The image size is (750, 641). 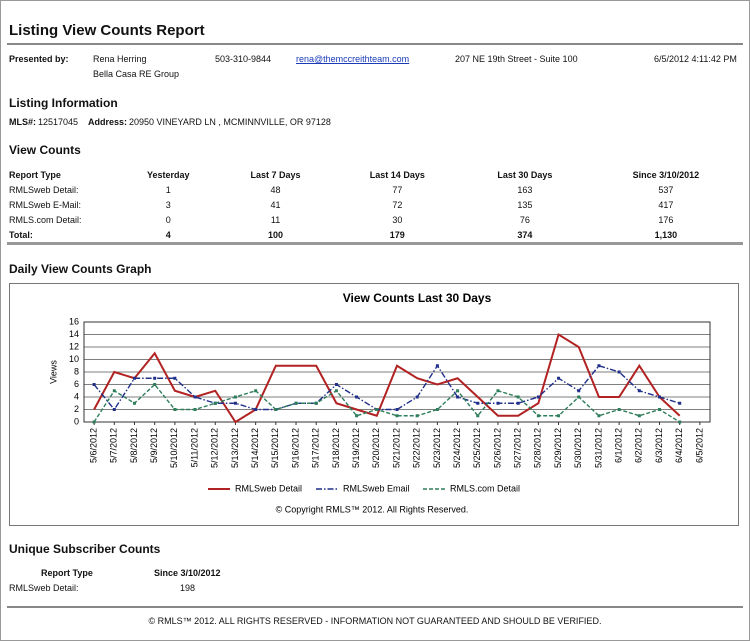 I want to click on table-row: RMLSweb E-Mail: 3 41 72 135 417, so click(x=375, y=204).